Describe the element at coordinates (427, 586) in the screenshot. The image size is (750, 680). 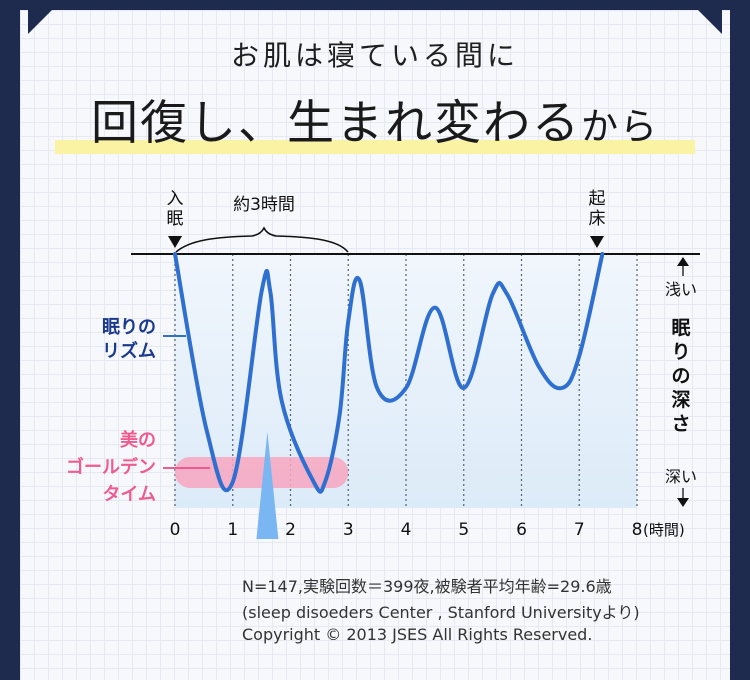
I see `note-line-1: N=147,実験回数＝399夜,被験者平均年齢=29.6歳` at that location.